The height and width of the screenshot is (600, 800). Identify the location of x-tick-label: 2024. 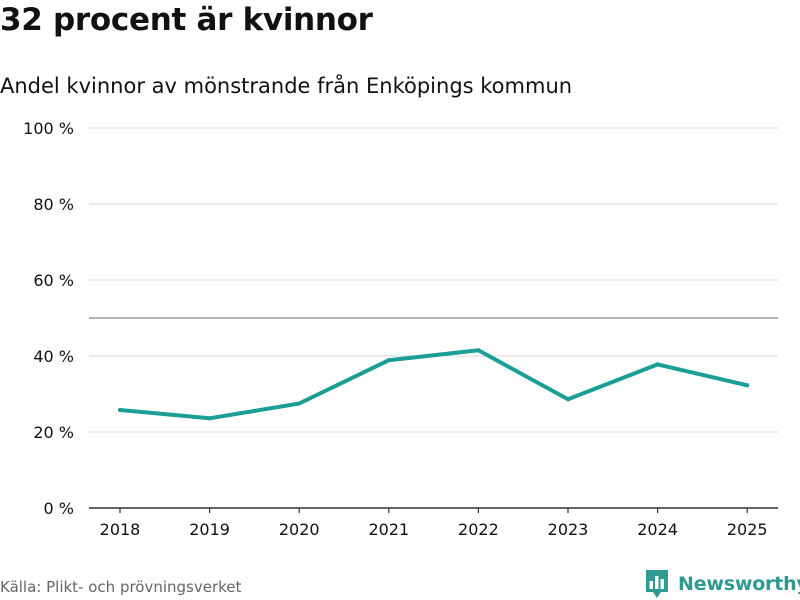
(657, 529).